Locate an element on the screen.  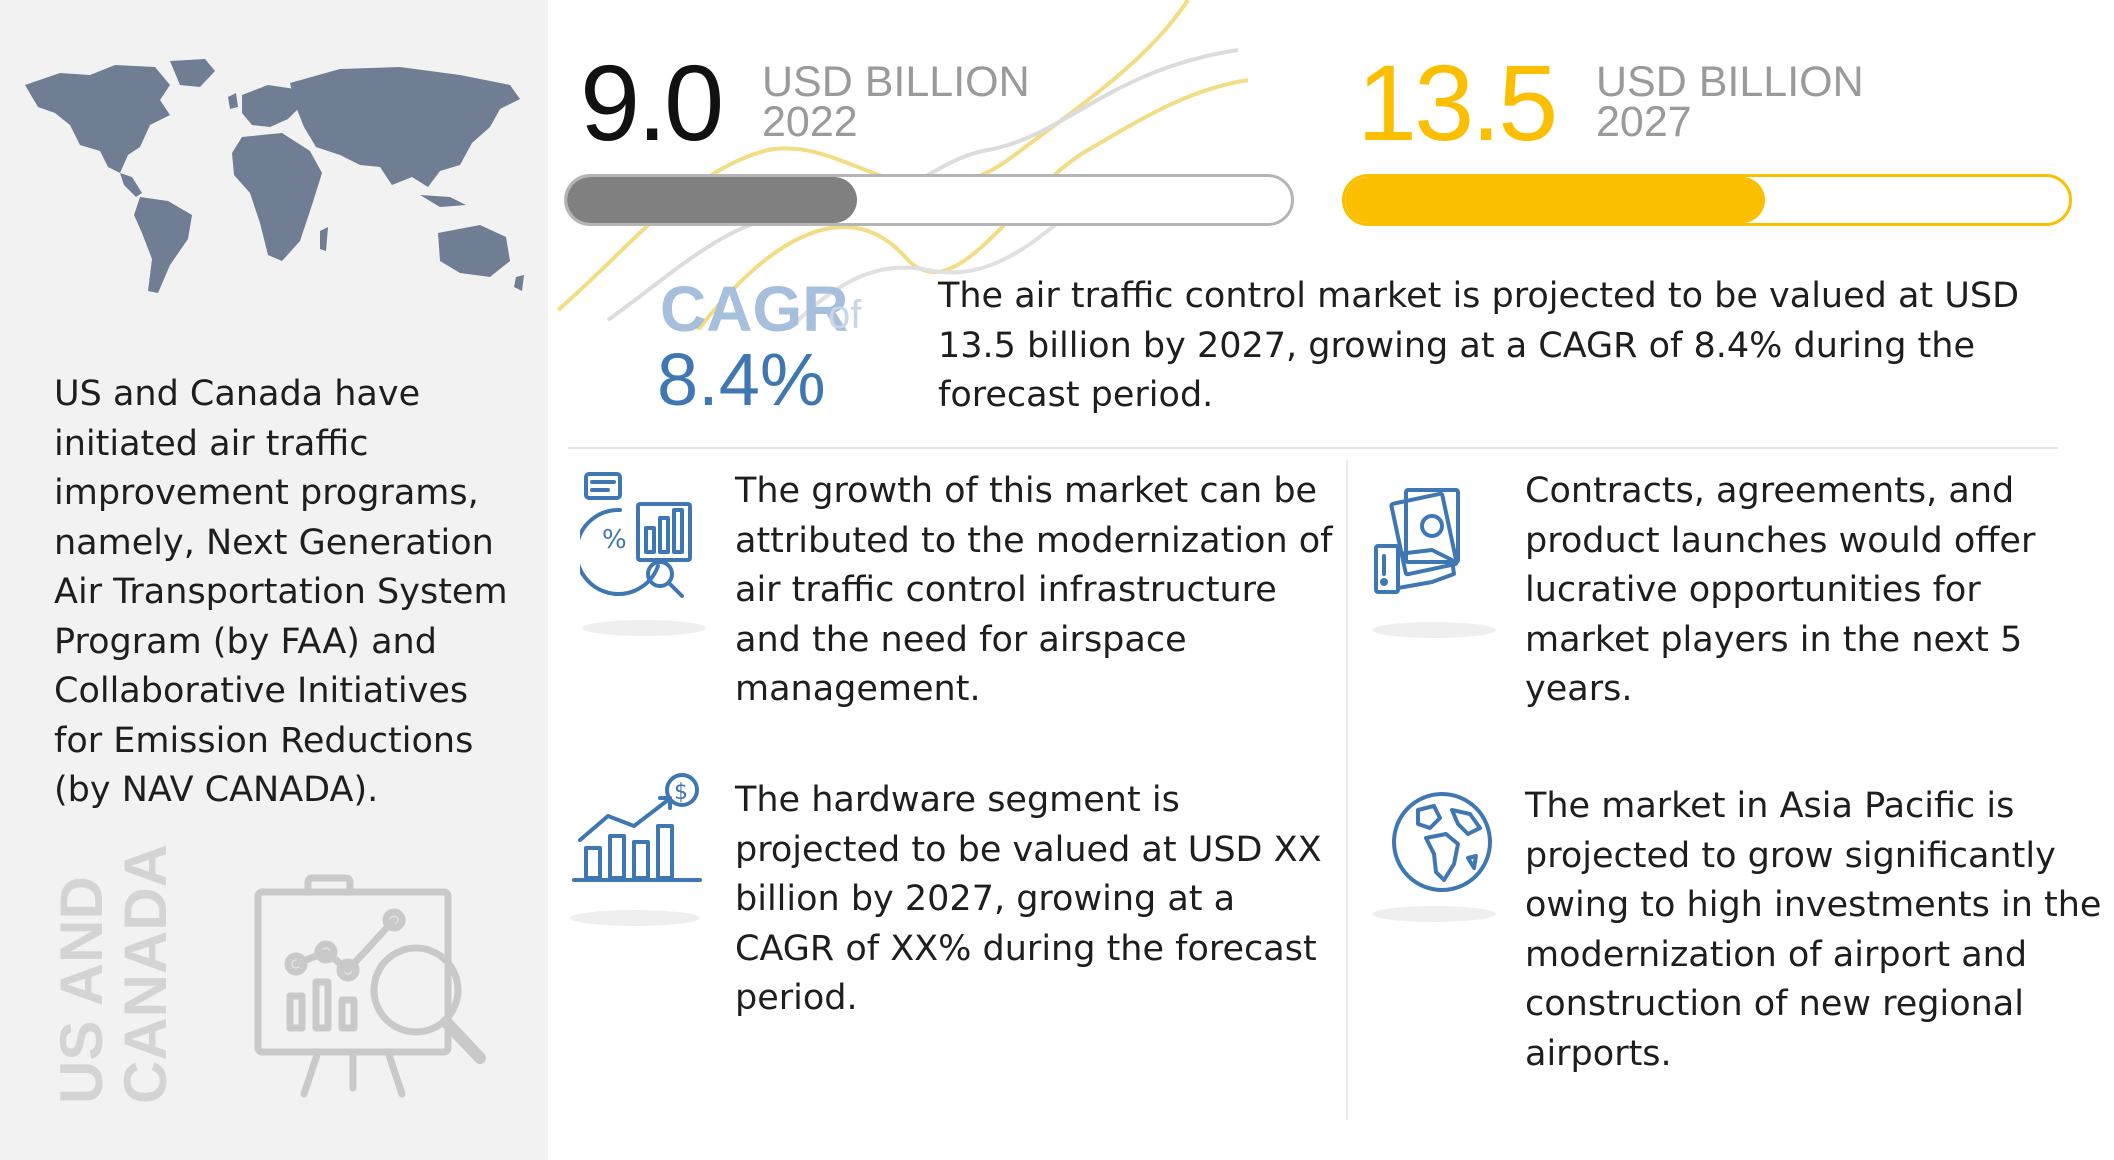
stat-2022-progress-fill is located at coordinates (712, 200).